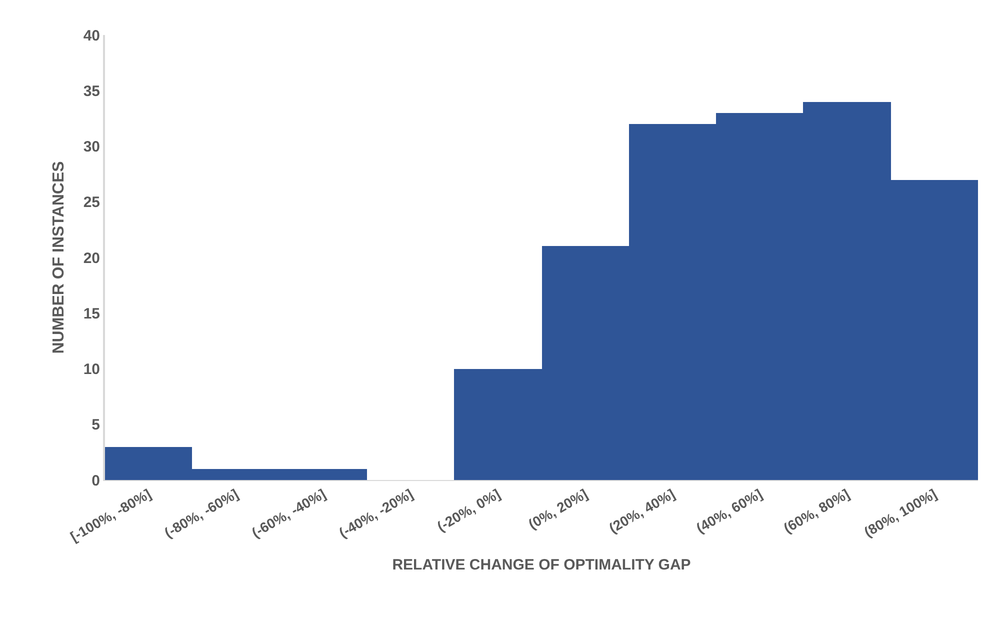 The height and width of the screenshot is (635, 983). What do you see at coordinates (91, 258) in the screenshot?
I see `y-tick-label: 20` at bounding box center [91, 258].